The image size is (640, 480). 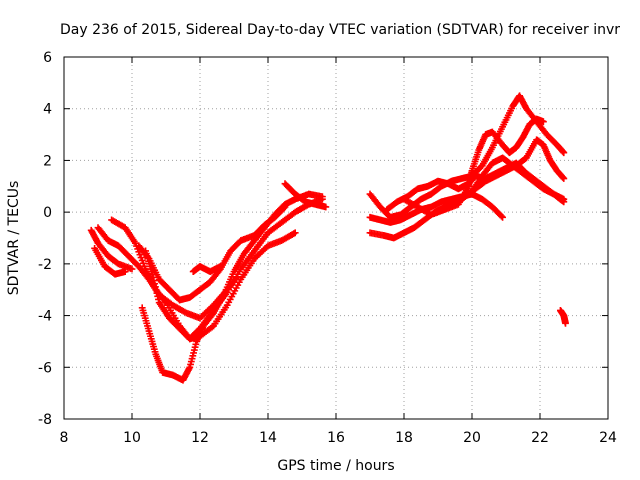 What do you see at coordinates (14, 238) in the screenshot?
I see `y-axis-label: SDTVAR / TECUs` at bounding box center [14, 238].